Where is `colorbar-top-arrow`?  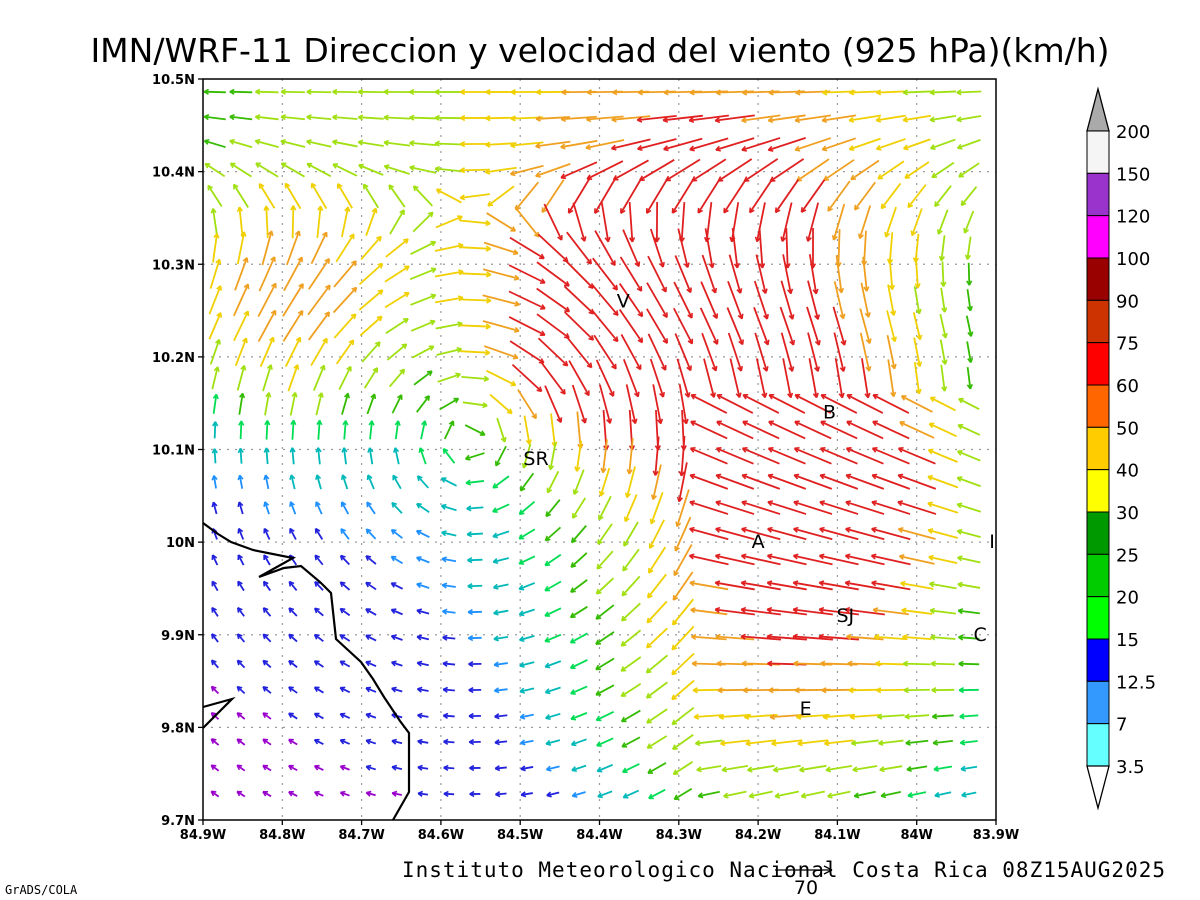
colorbar-top-arrow is located at coordinates (1098, 109).